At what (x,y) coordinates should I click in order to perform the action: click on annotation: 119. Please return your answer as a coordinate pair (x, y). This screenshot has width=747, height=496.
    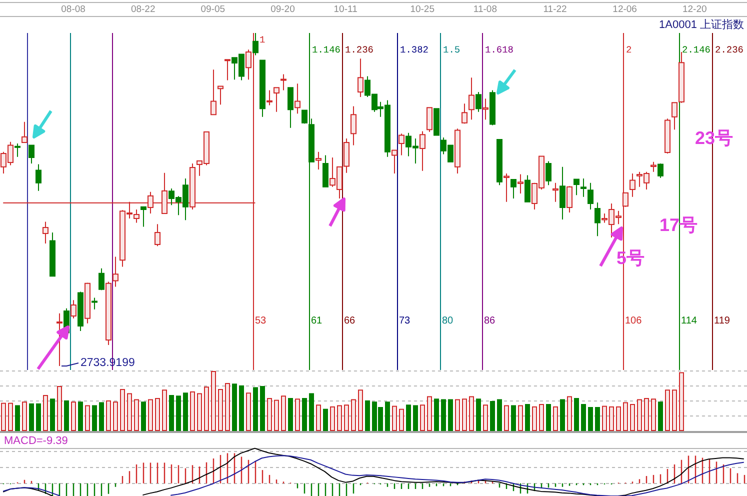
    Looking at the image, I should click on (722, 321).